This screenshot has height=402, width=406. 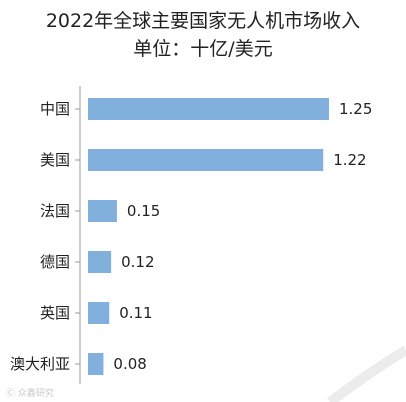 I want to click on value-label: 0.11, so click(x=135, y=313).